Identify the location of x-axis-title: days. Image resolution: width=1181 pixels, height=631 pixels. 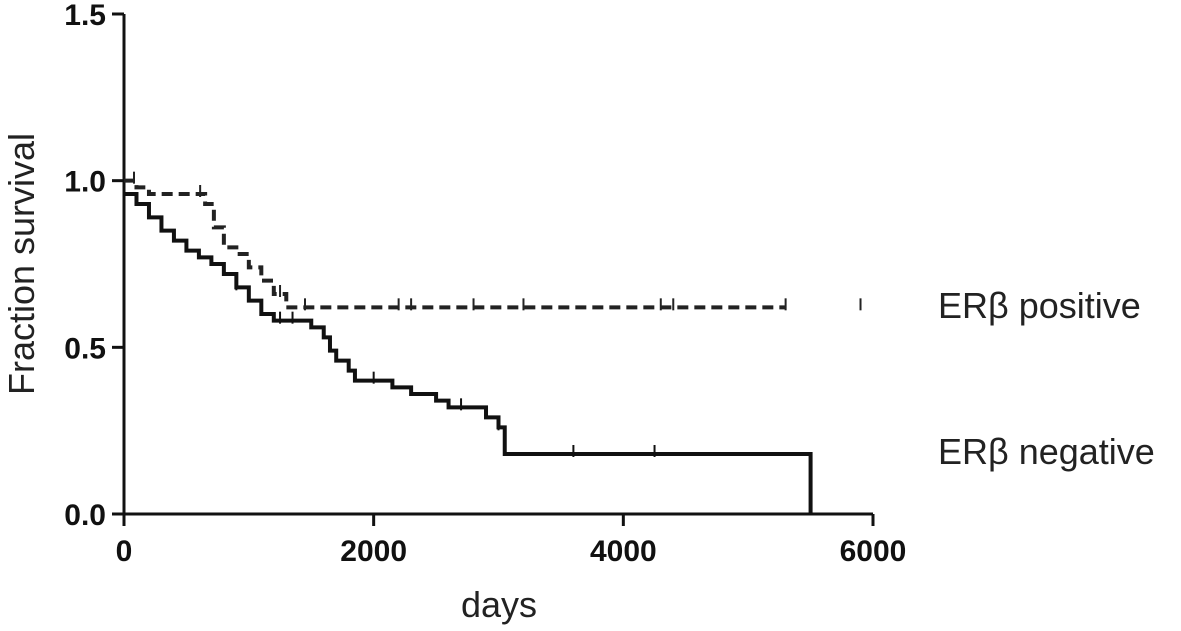
(499, 604).